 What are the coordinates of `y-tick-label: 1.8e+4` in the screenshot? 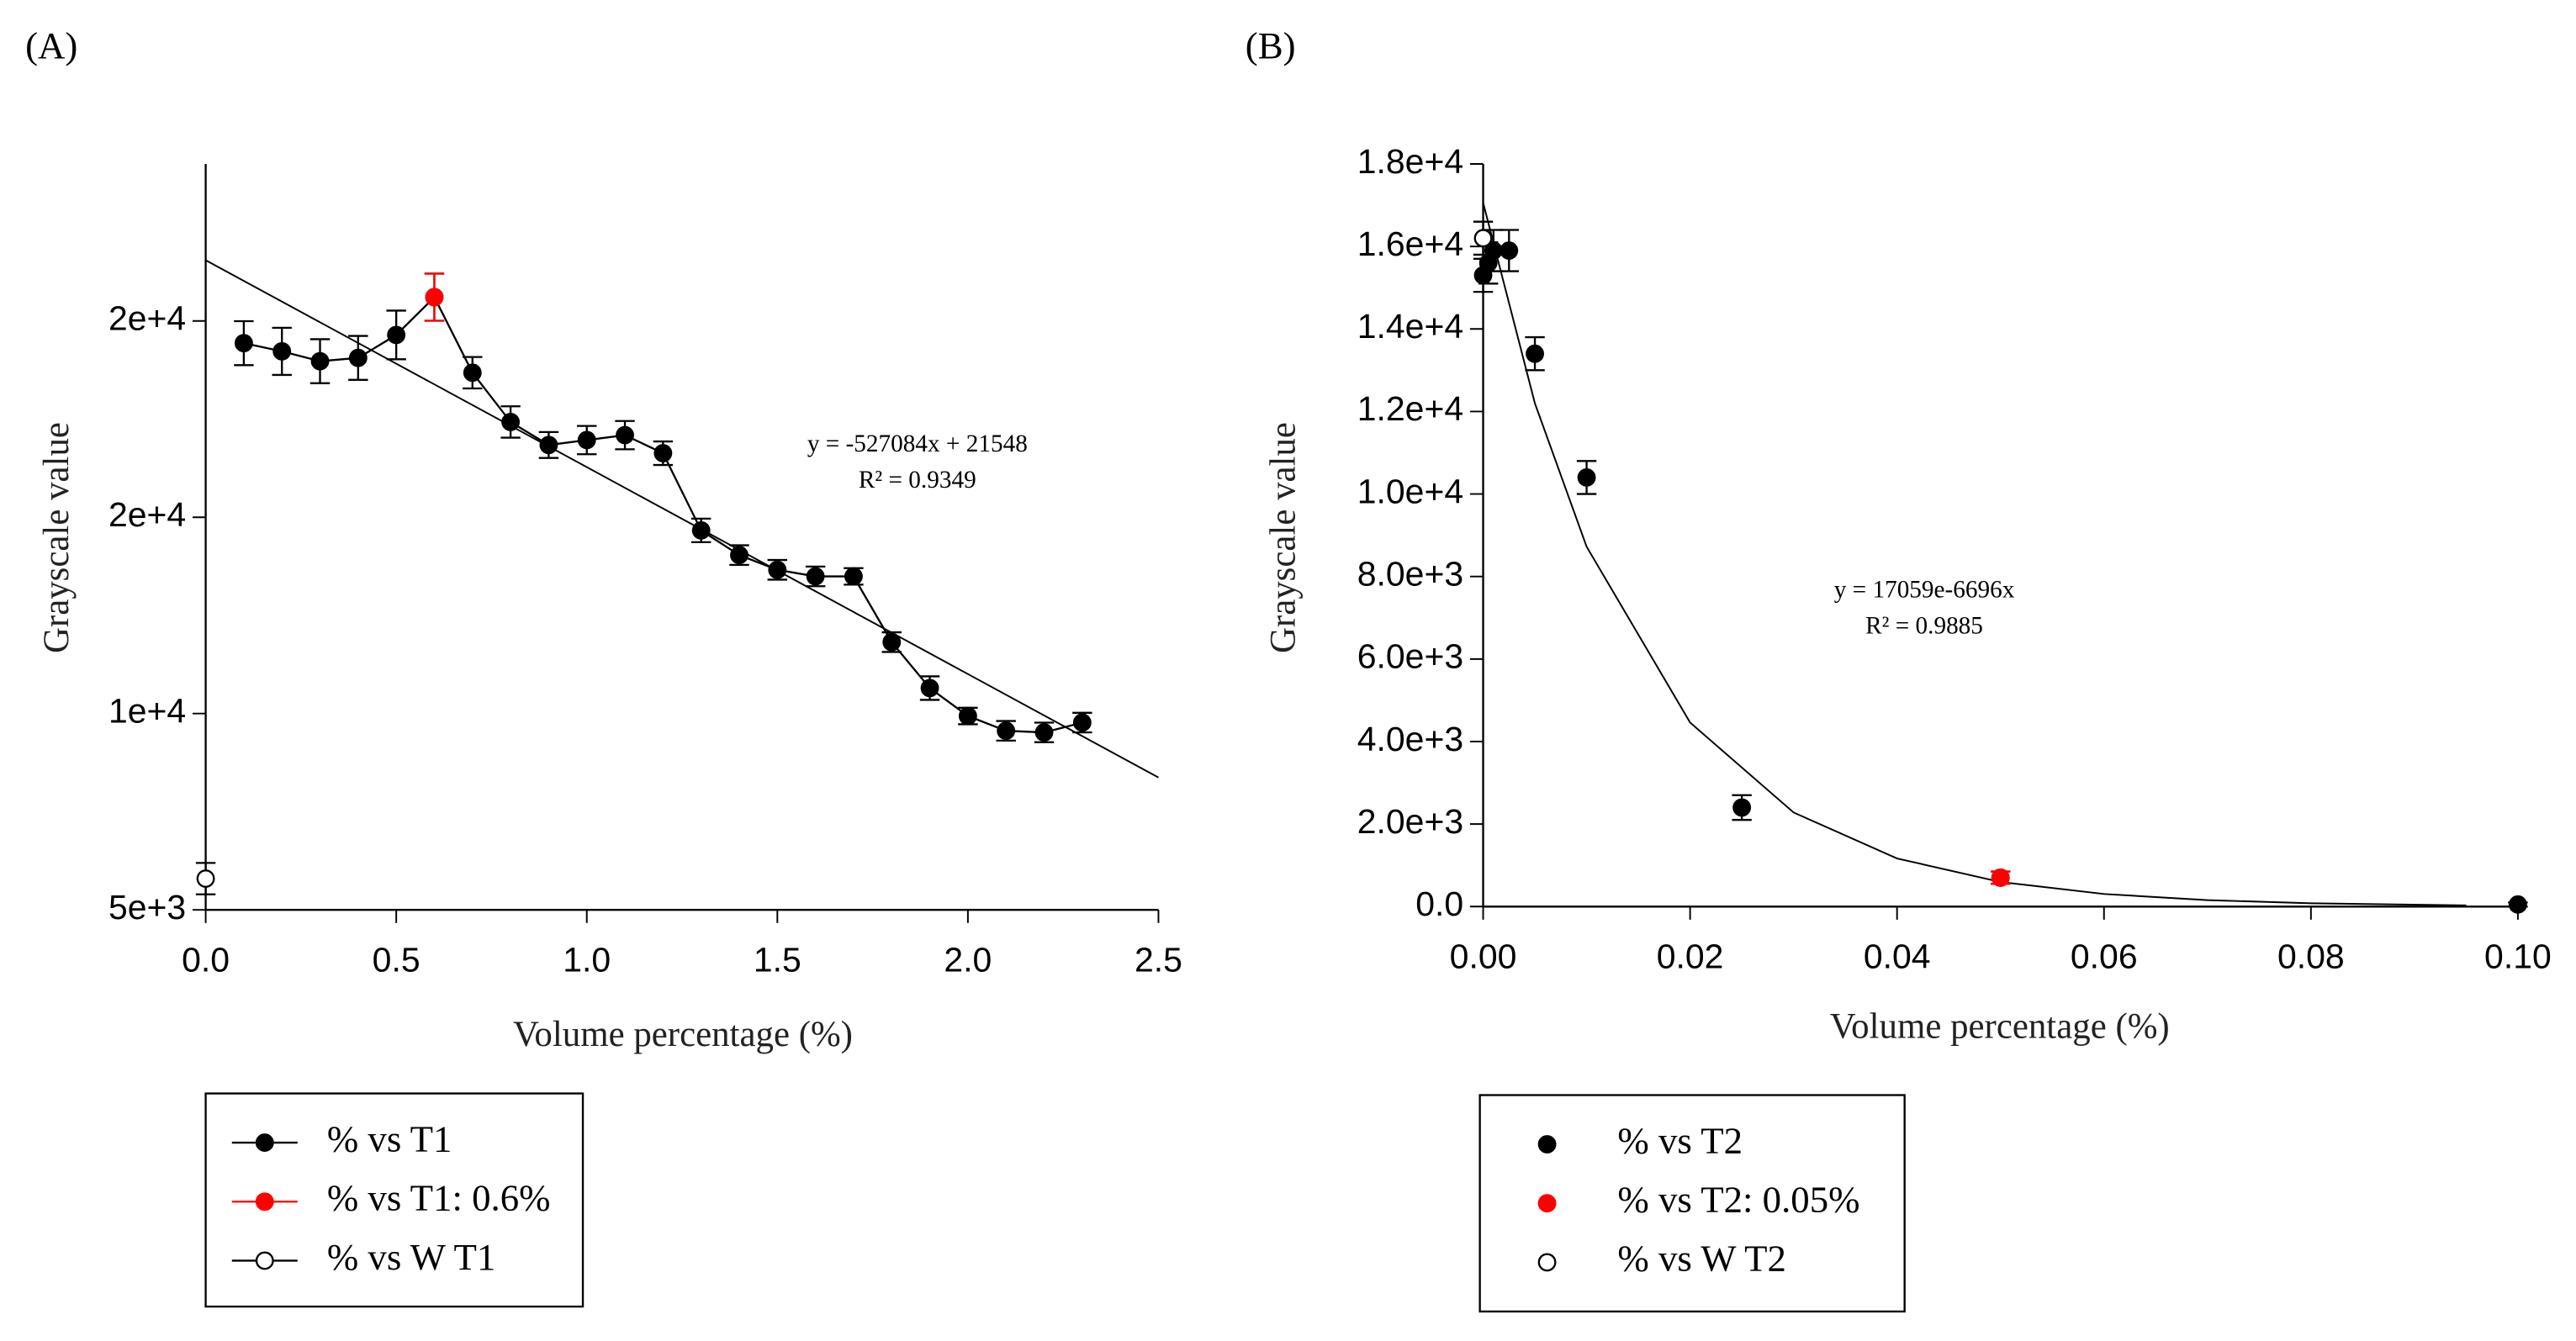 It's located at (1410, 161).